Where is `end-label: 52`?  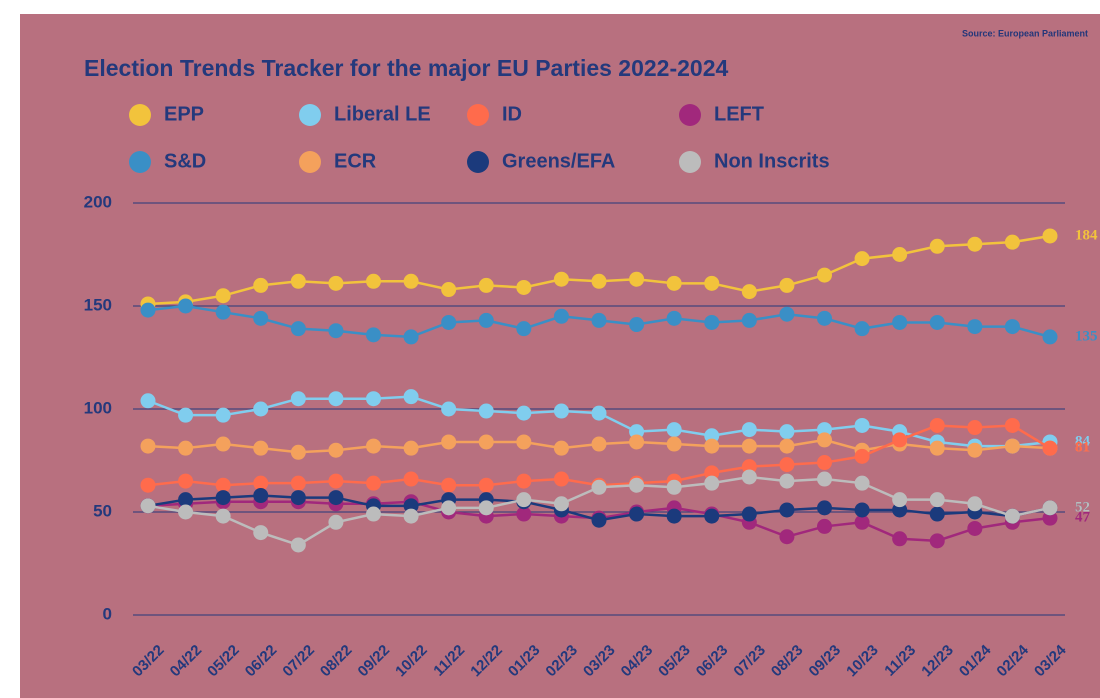
end-label: 52 is located at coordinates (1082, 507).